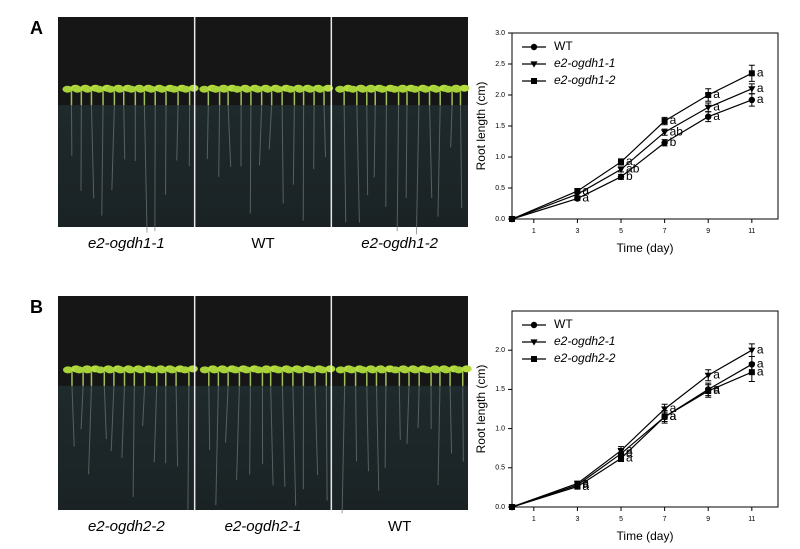 The height and width of the screenshot is (549, 800). What do you see at coordinates (708, 231) in the screenshot?
I see `x-tick-label: 9` at bounding box center [708, 231].